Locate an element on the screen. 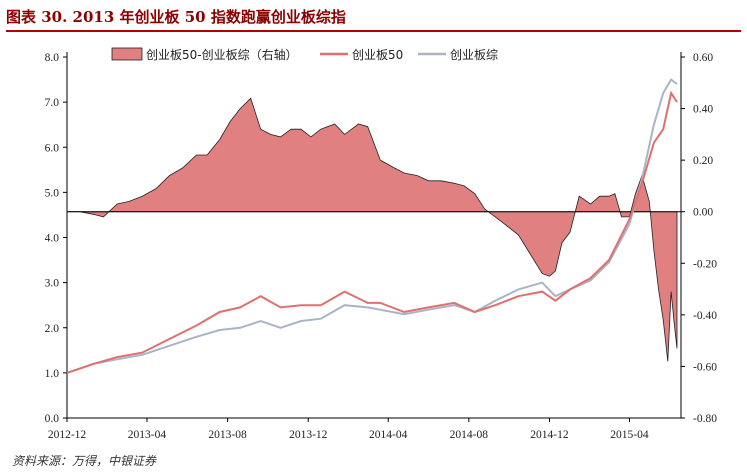 Image resolution: width=747 pixels, height=476 pixels. figure-title: 图表 30. 2013 年创业板 50 指数跑赢创业板综指 is located at coordinates (373, 18).